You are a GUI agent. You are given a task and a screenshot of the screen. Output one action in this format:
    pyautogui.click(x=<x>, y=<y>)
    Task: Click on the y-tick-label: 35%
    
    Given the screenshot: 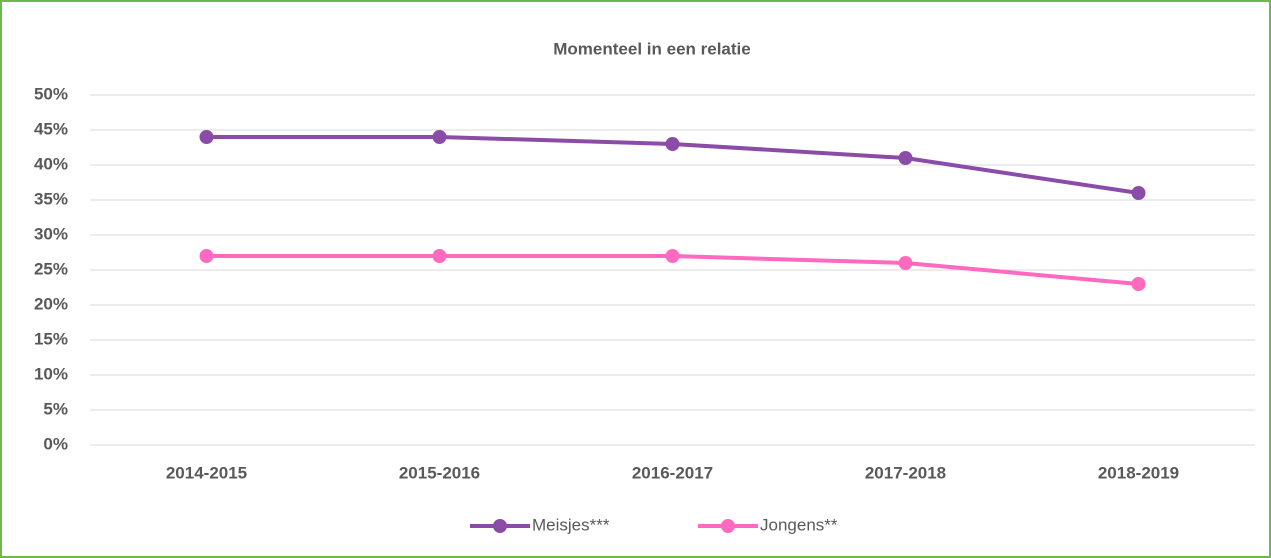 What is the action you would take?
    pyautogui.click(x=51, y=198)
    